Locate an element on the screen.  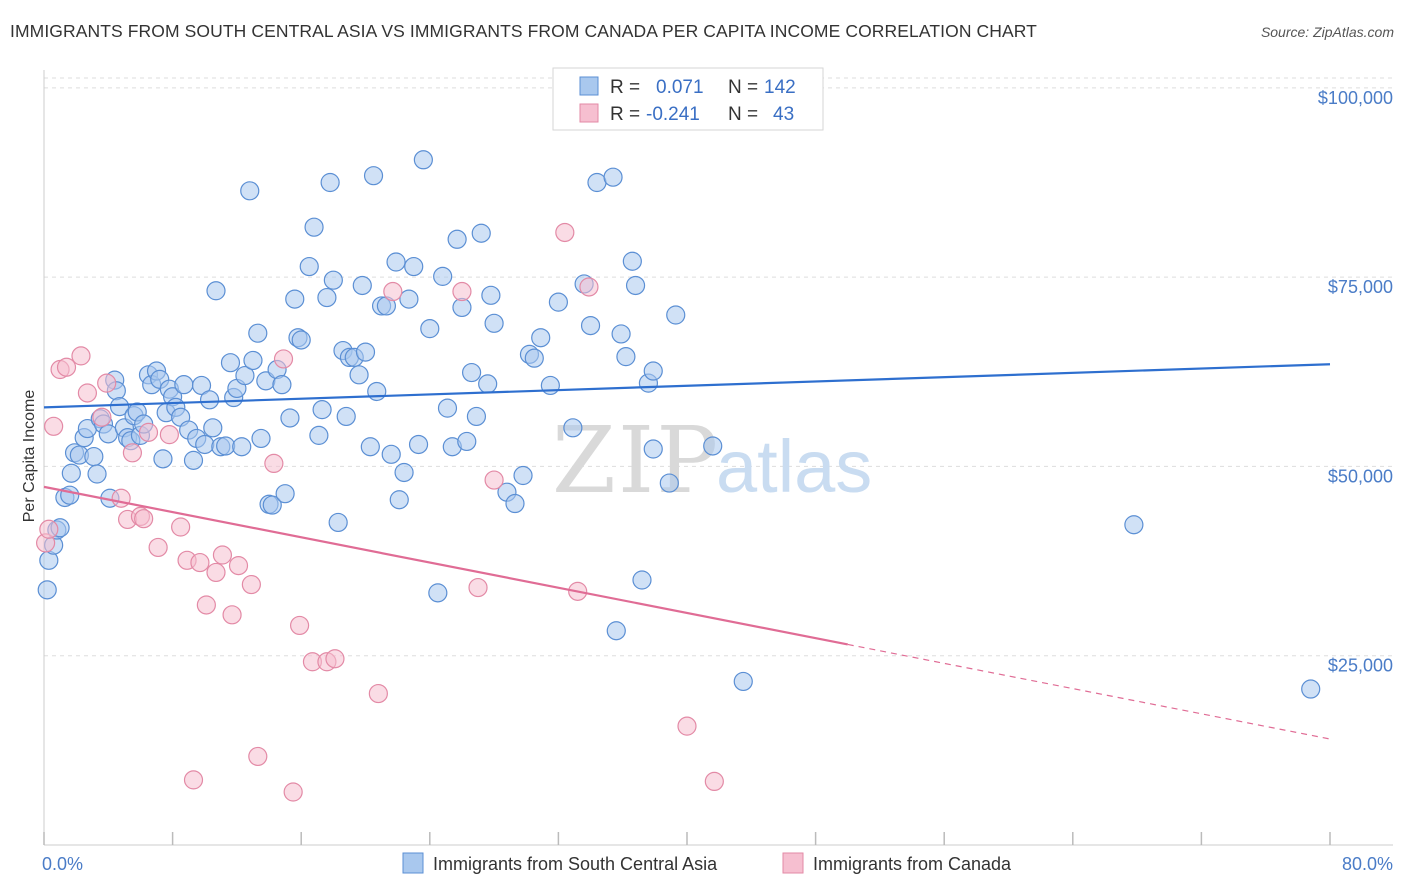
x-axis-ticks is located at coordinates (687, 838).